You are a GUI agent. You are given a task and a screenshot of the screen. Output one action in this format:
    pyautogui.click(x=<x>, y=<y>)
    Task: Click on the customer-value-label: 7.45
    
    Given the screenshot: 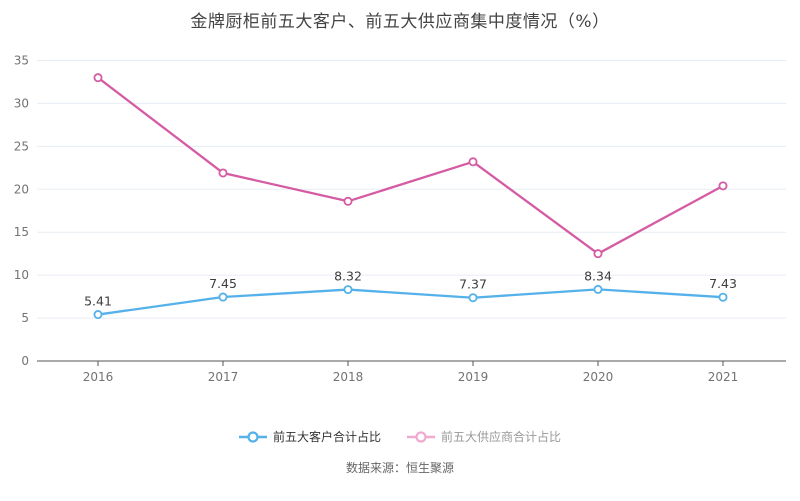 What is the action you would take?
    pyautogui.click(x=223, y=283)
    